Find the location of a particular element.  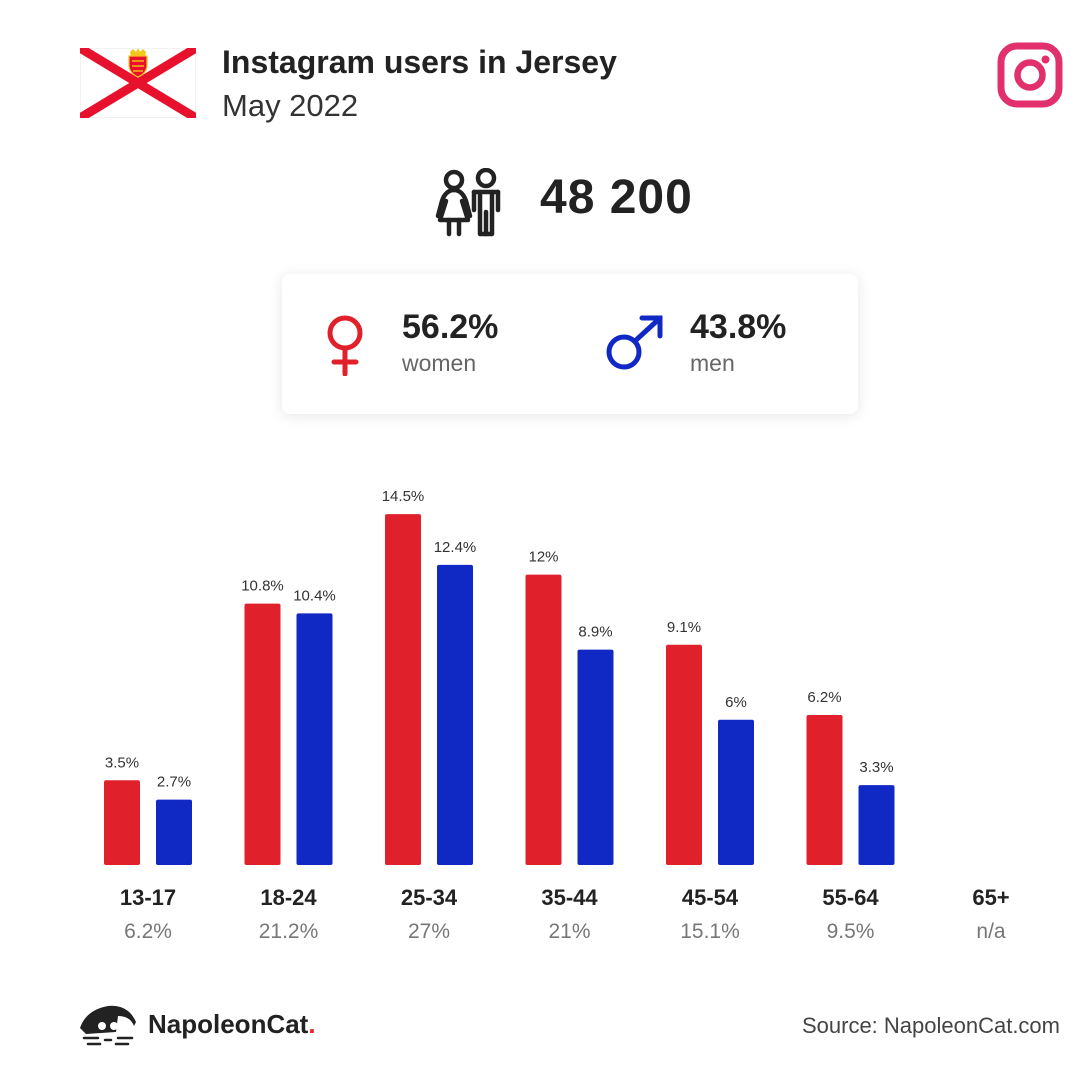

bar-value-label: 2.7% is located at coordinates (174, 782).